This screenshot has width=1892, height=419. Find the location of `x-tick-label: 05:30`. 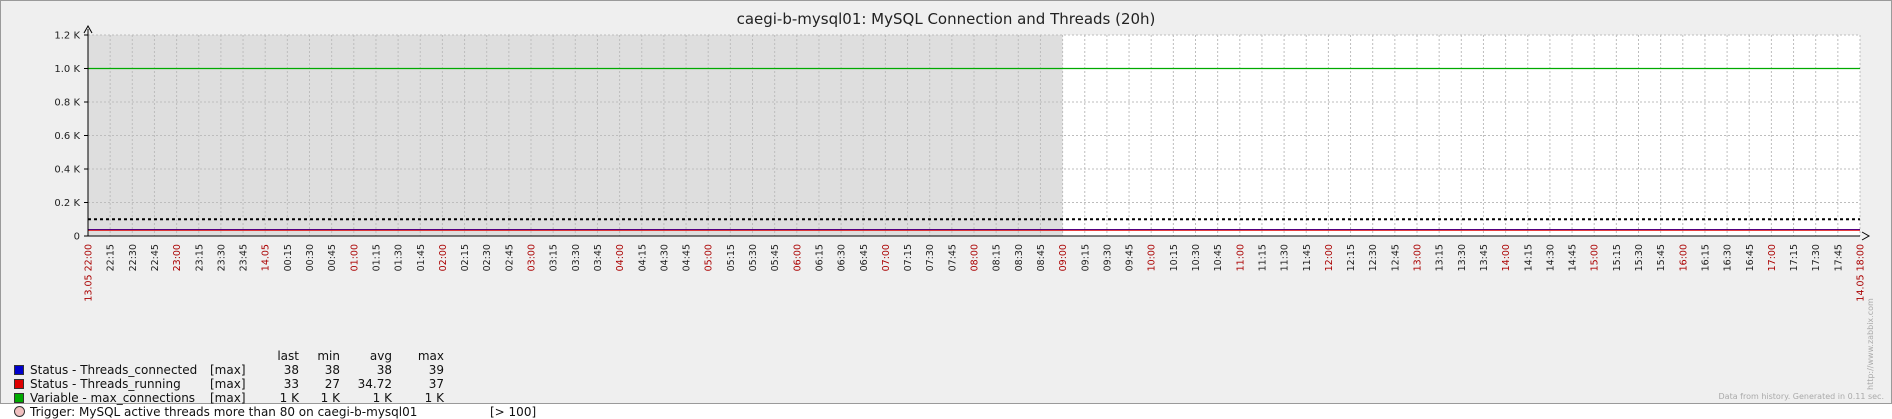

x-tick-label: 05:30 is located at coordinates (753, 257).